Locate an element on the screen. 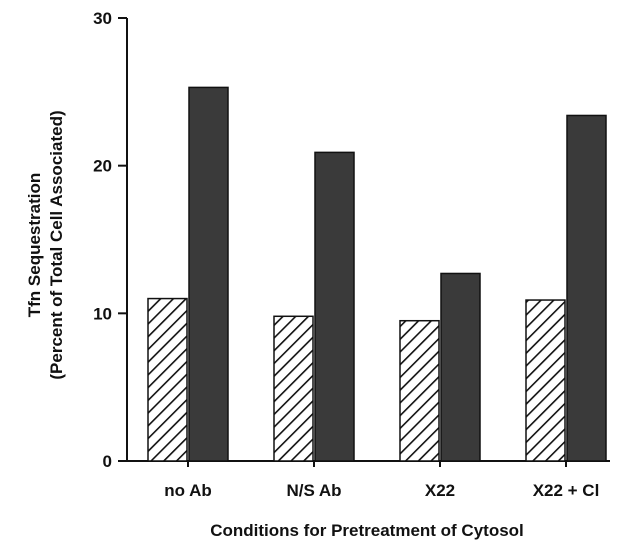 The image size is (624, 548). y-axis-title-line1: Tfn Sequestration is located at coordinates (34, 245).